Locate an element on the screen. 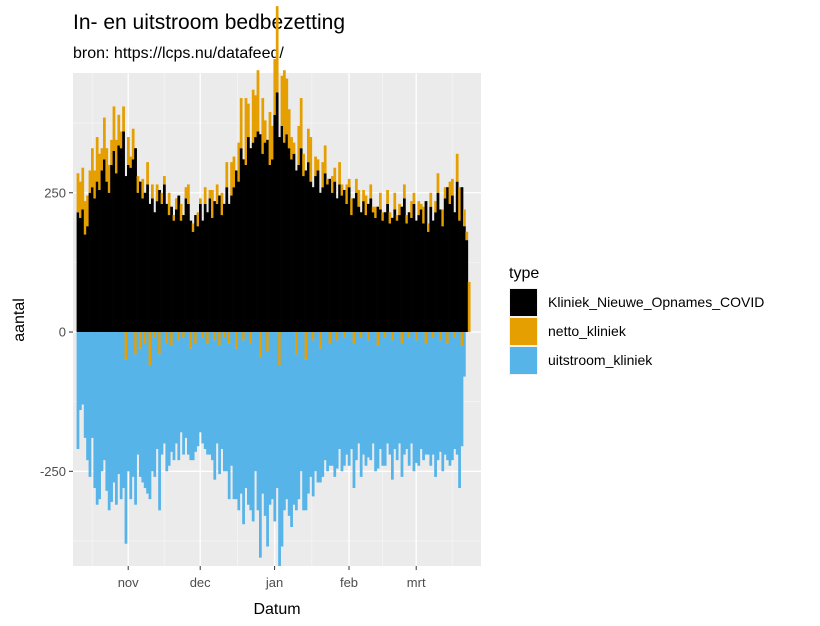 This screenshot has width=820, height=626. legend-swatch is located at coordinates (523, 360).